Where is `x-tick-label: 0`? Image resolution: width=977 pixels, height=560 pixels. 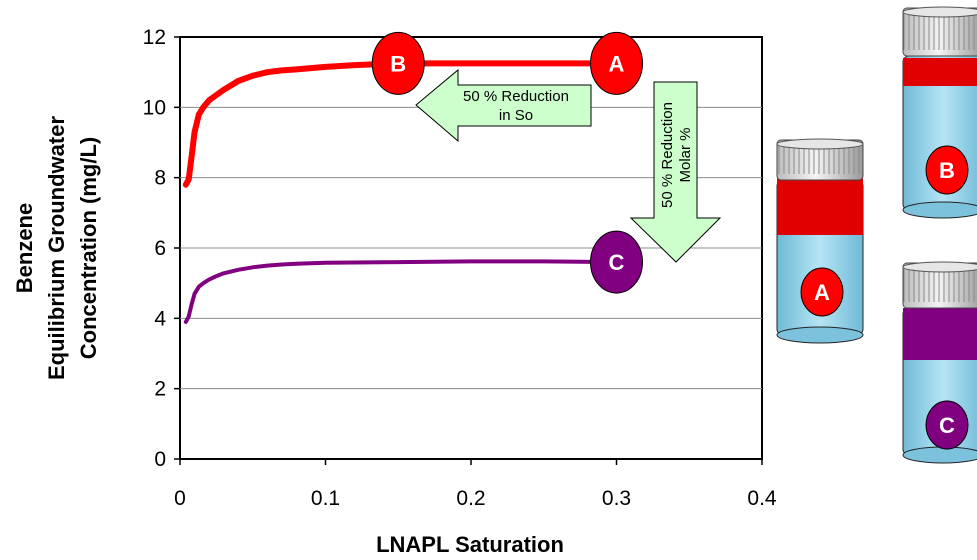
x-tick-label: 0 is located at coordinates (180, 498).